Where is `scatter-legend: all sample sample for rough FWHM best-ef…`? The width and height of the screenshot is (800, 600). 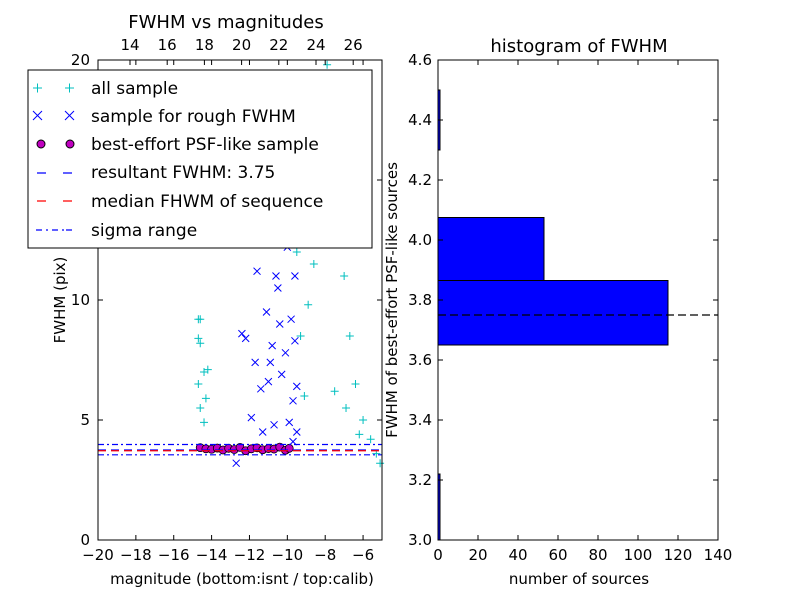
scatter-legend: all sample sample for rough FWHM best-ef… is located at coordinates (200, 159).